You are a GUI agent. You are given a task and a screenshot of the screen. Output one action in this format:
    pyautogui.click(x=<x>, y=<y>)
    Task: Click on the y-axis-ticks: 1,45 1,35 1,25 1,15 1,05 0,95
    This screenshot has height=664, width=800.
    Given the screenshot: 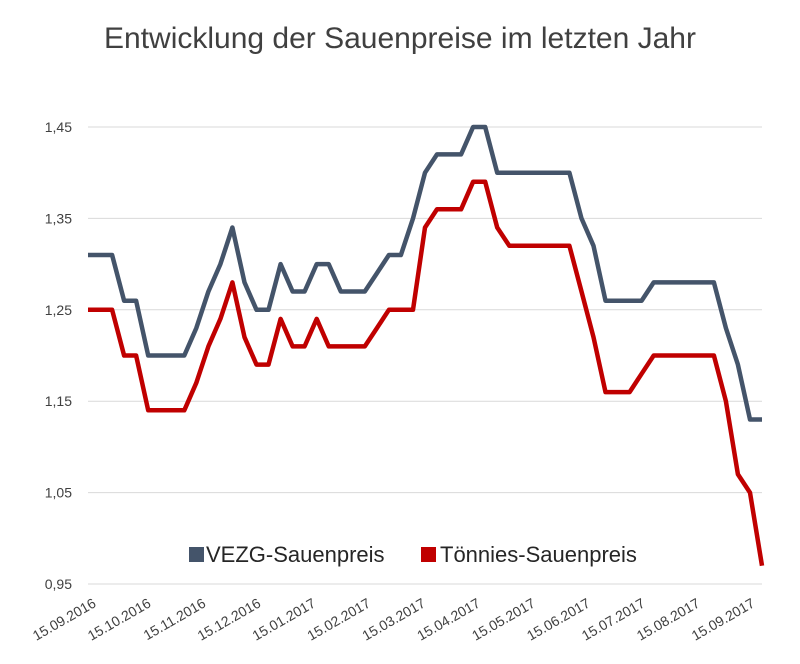 What is the action you would take?
    pyautogui.click(x=58, y=355)
    